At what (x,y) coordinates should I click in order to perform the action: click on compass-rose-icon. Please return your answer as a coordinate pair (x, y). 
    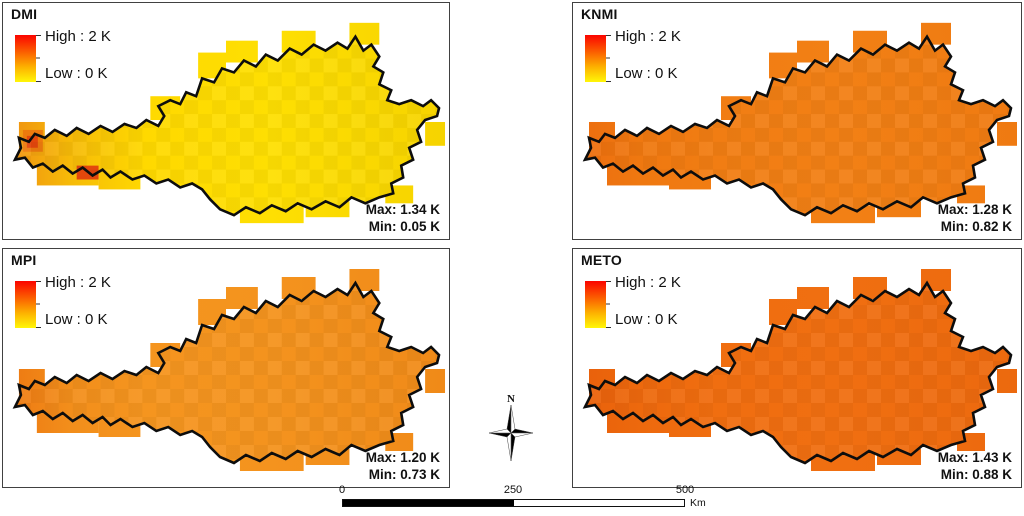
    Looking at the image, I should click on (511, 433).